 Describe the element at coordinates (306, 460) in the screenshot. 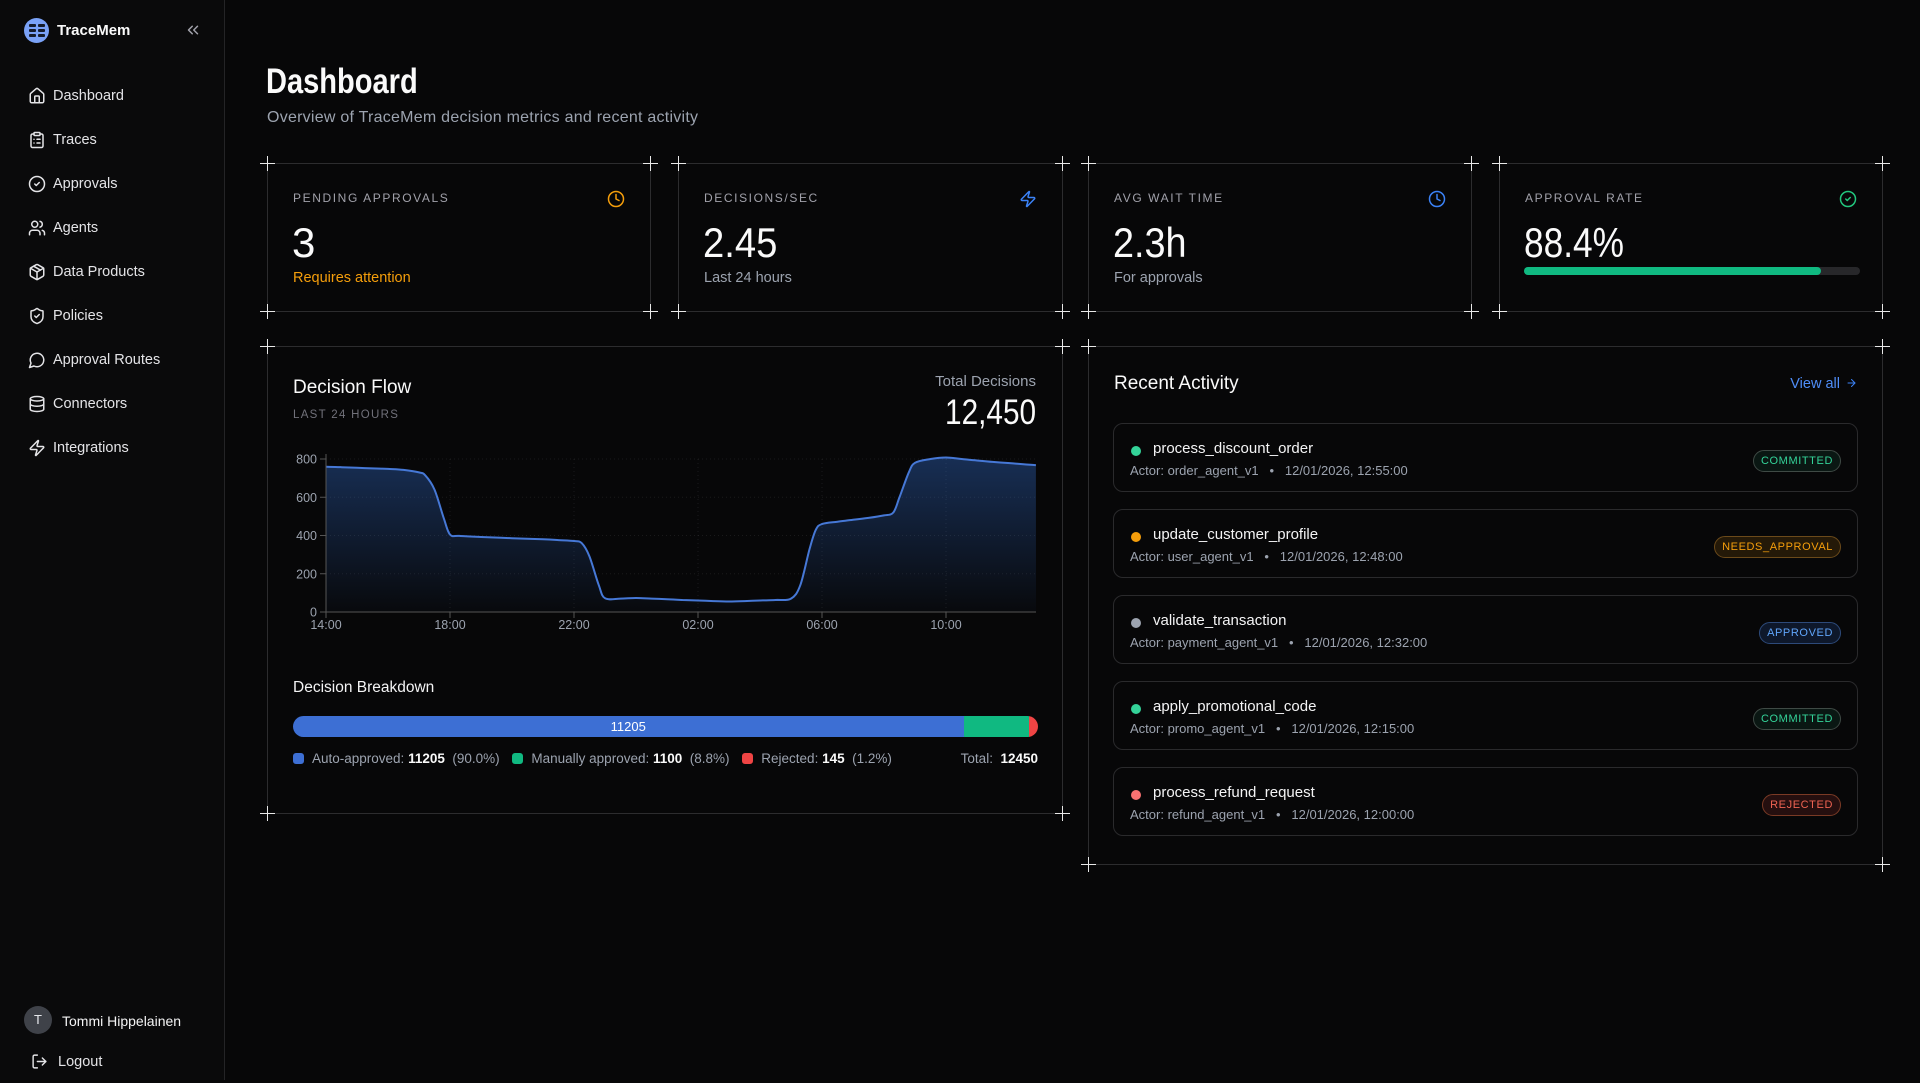

I see `svg-text: 800` at that location.